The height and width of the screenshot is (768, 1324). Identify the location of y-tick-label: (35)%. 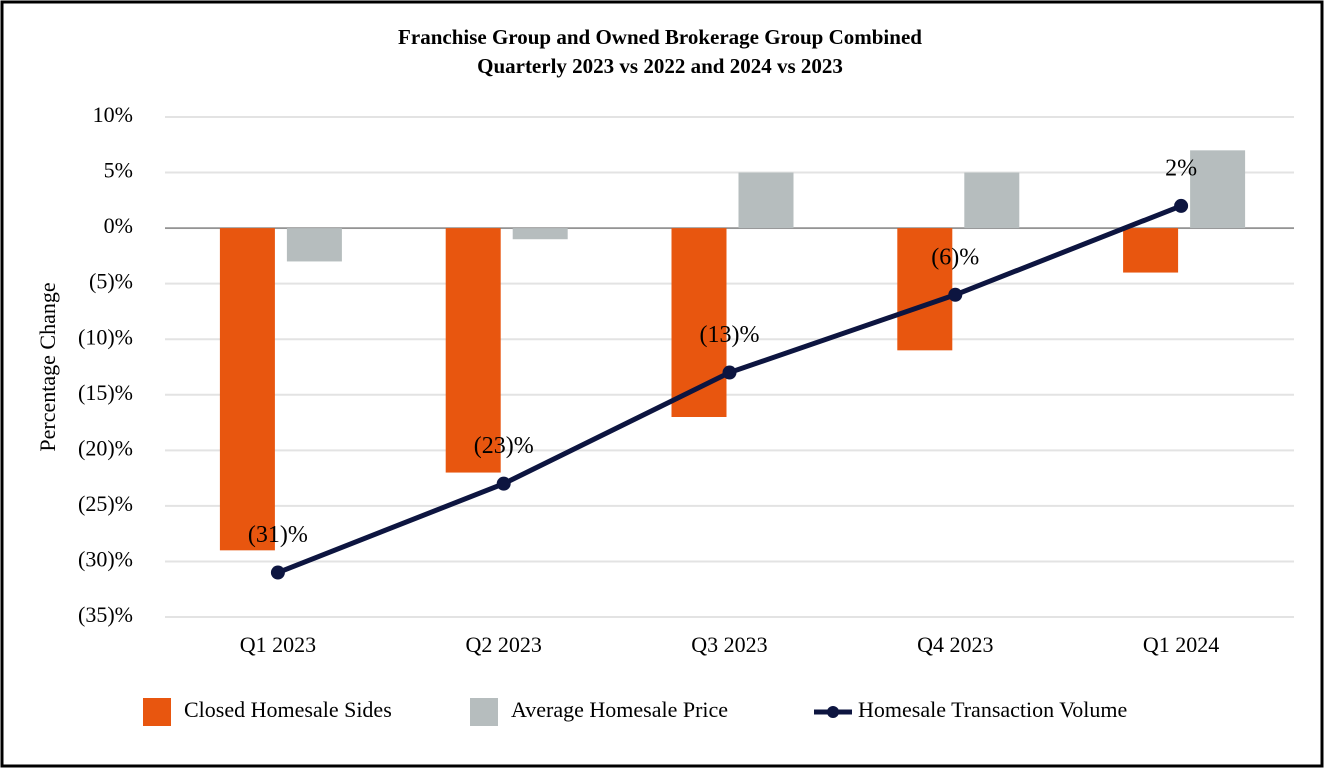
(105, 614).